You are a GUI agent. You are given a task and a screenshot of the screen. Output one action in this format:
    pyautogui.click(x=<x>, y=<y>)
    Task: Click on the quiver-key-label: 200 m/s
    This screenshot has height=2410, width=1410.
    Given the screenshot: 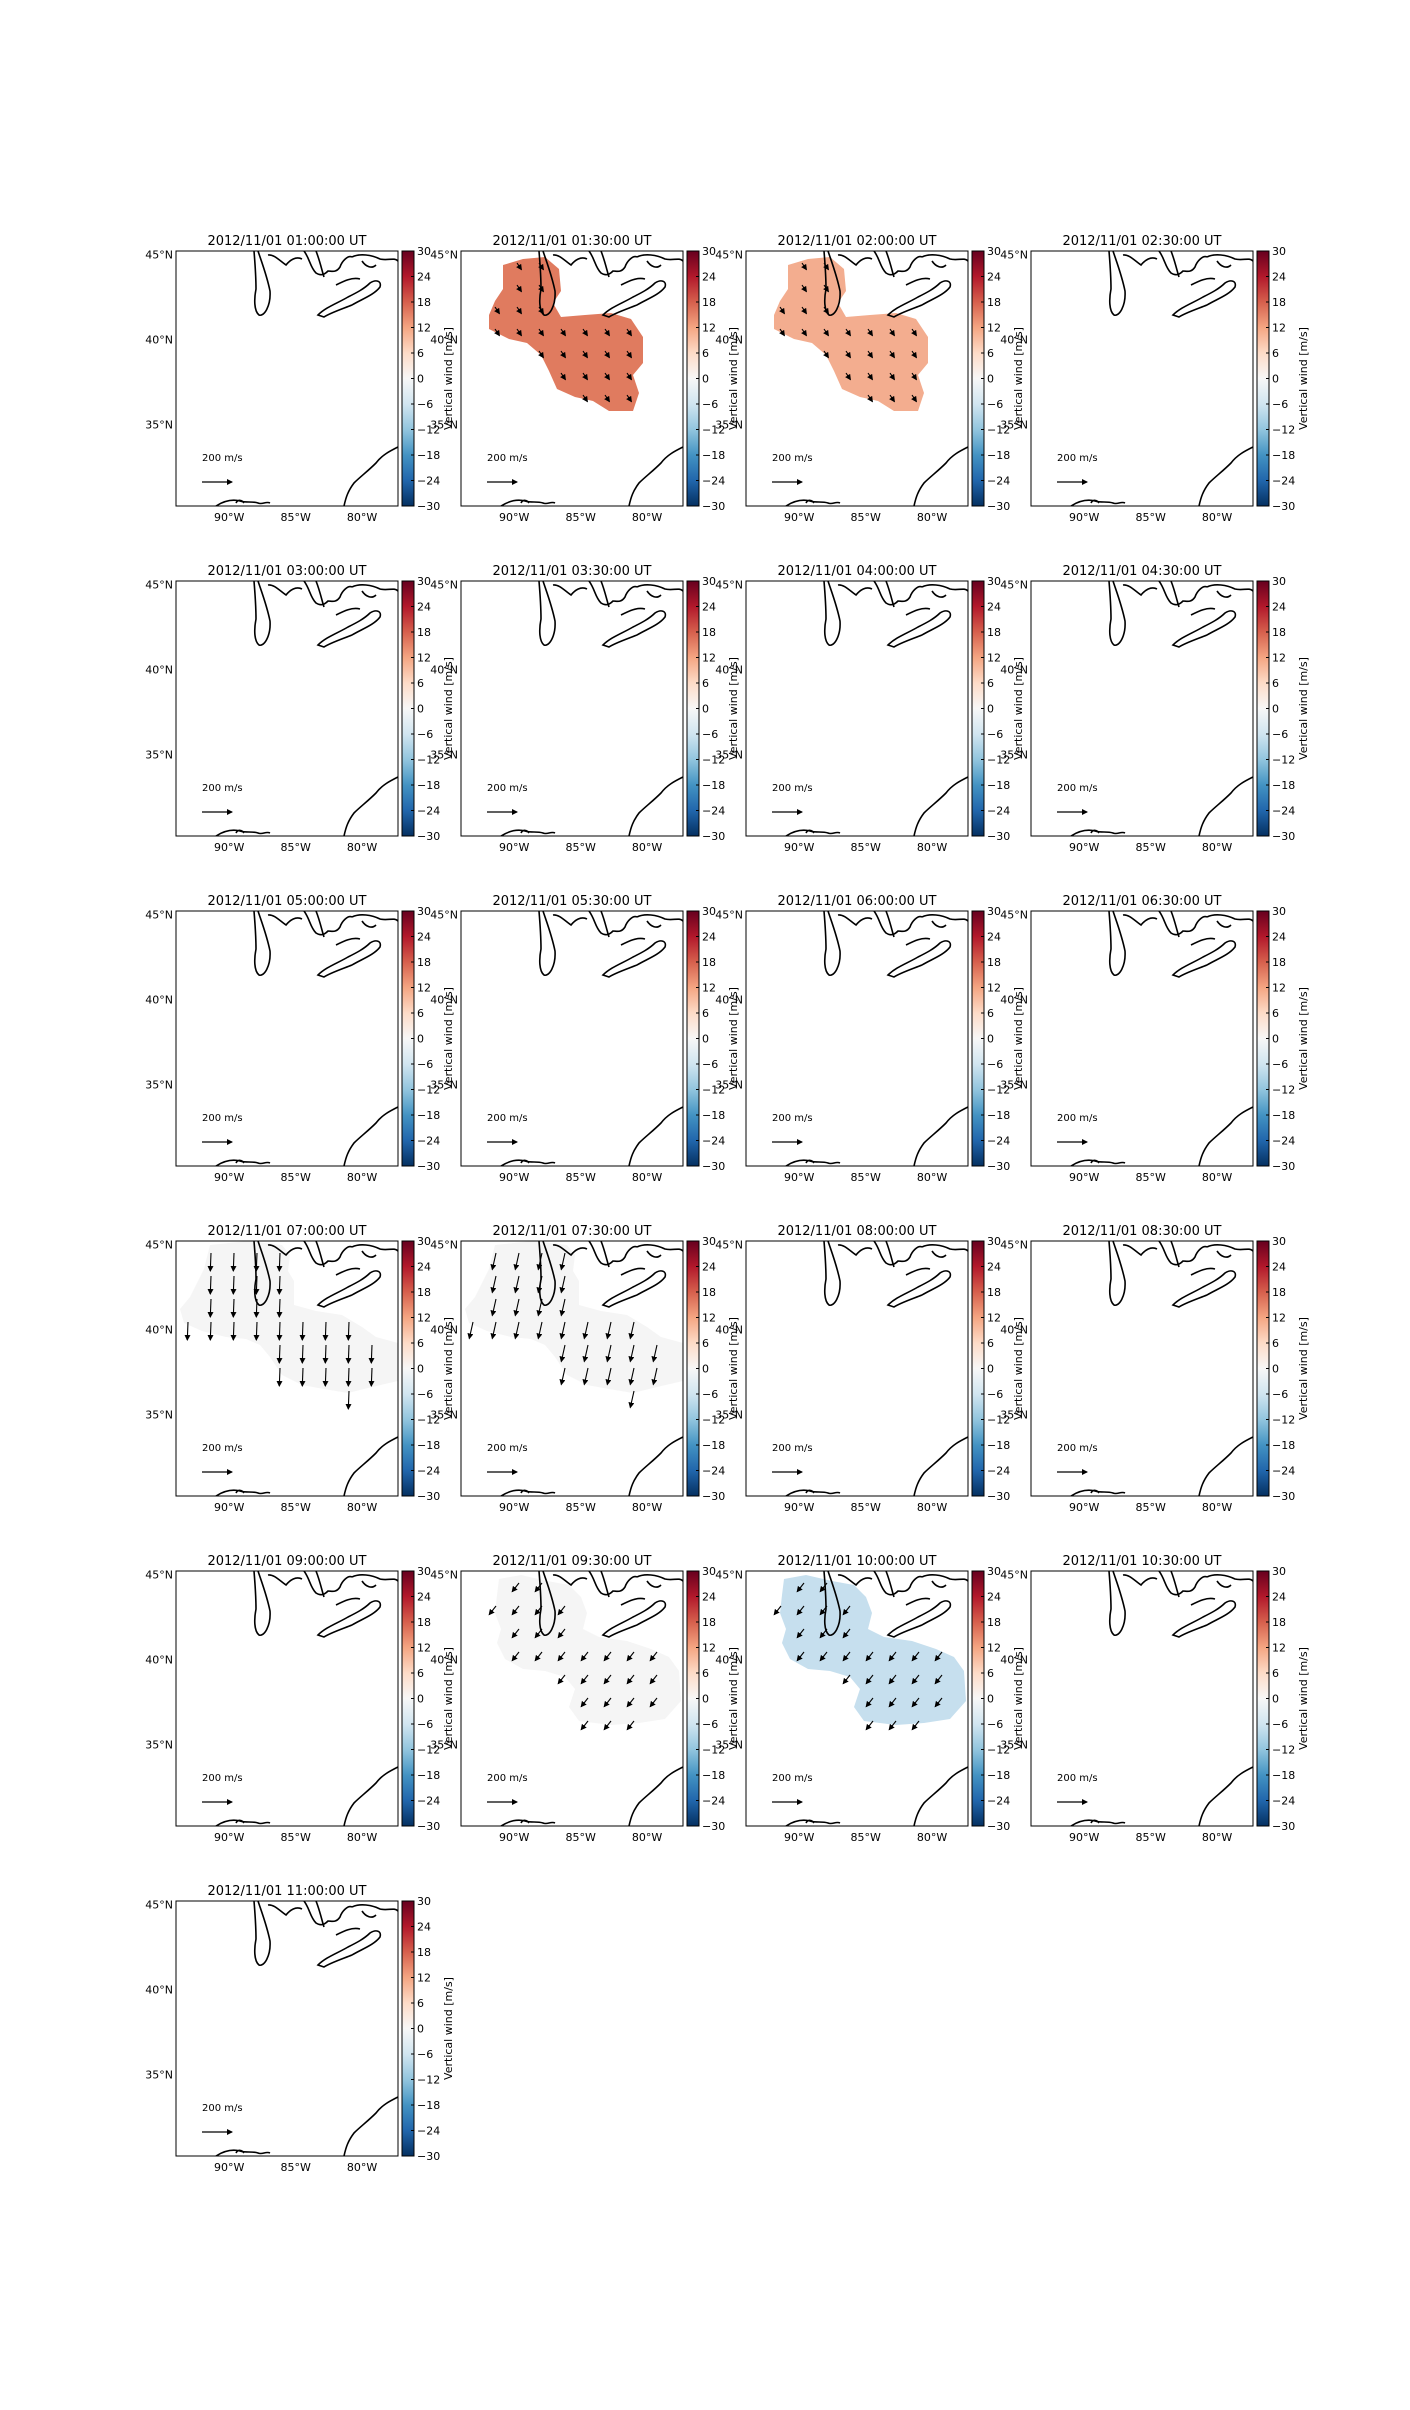 What is the action you would take?
    pyautogui.click(x=507, y=1118)
    